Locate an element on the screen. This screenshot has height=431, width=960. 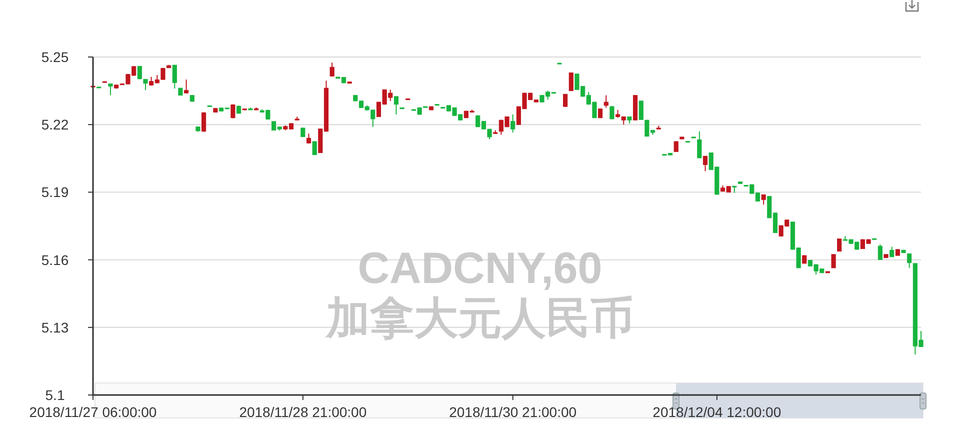
x-tick-label: 2018/11/30 21:00:00 is located at coordinates (513, 412).